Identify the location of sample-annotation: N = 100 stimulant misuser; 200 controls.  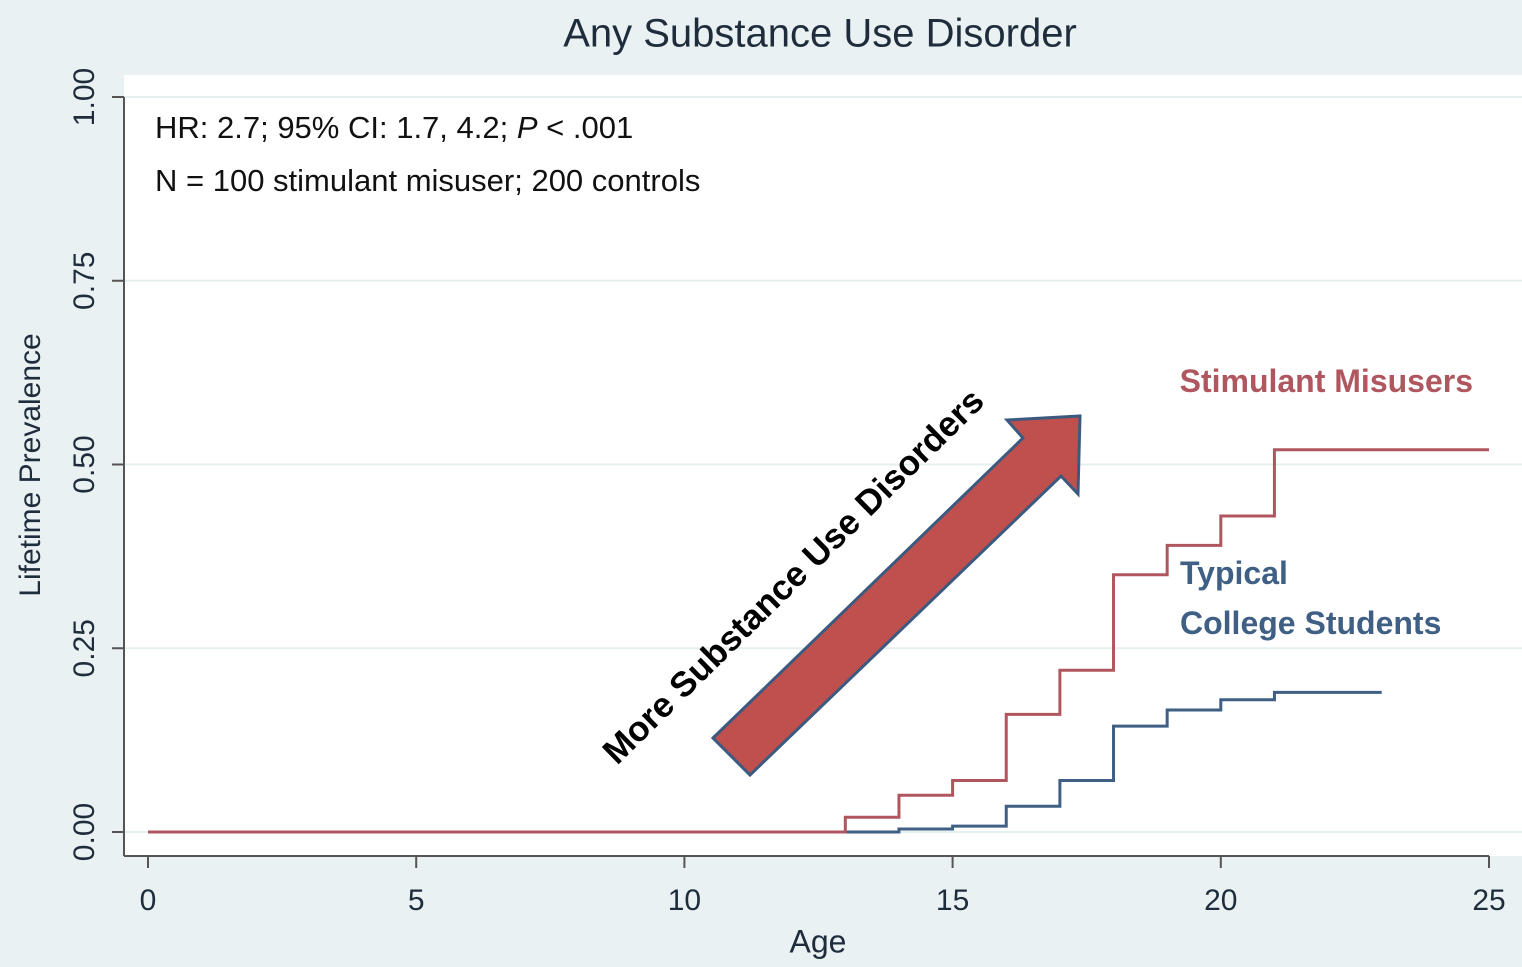
(428, 180).